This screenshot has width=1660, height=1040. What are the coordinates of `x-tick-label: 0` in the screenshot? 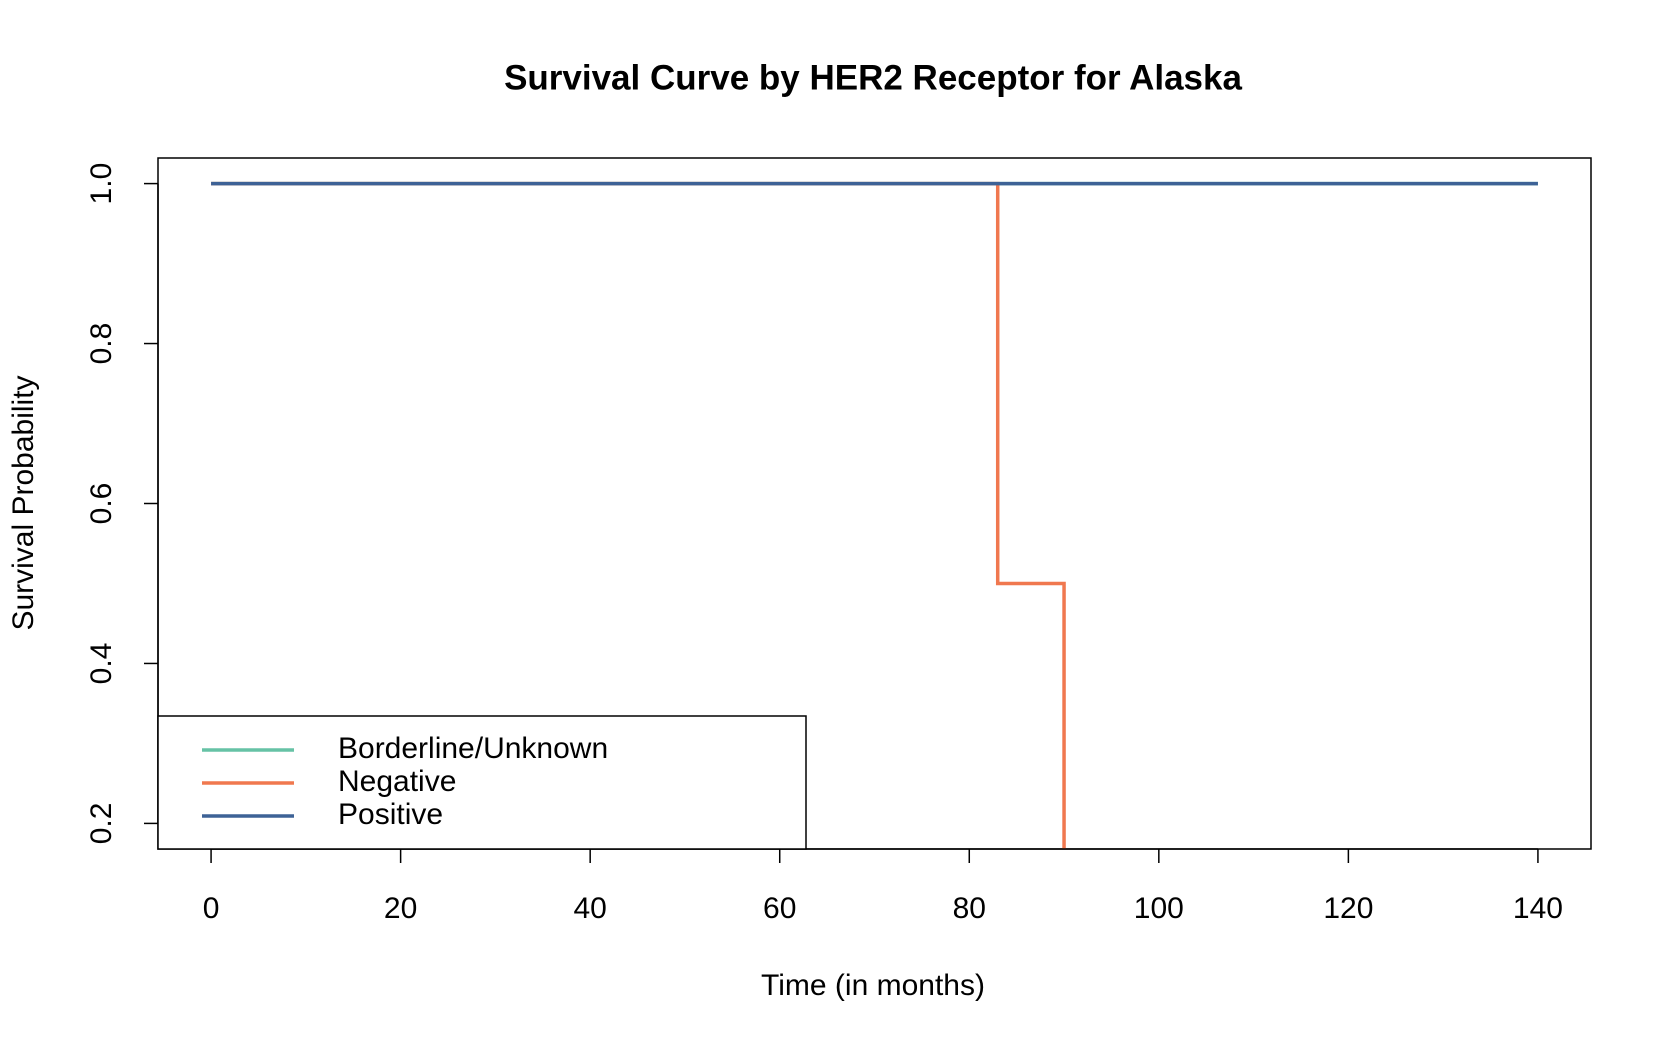 It's located at (211, 908).